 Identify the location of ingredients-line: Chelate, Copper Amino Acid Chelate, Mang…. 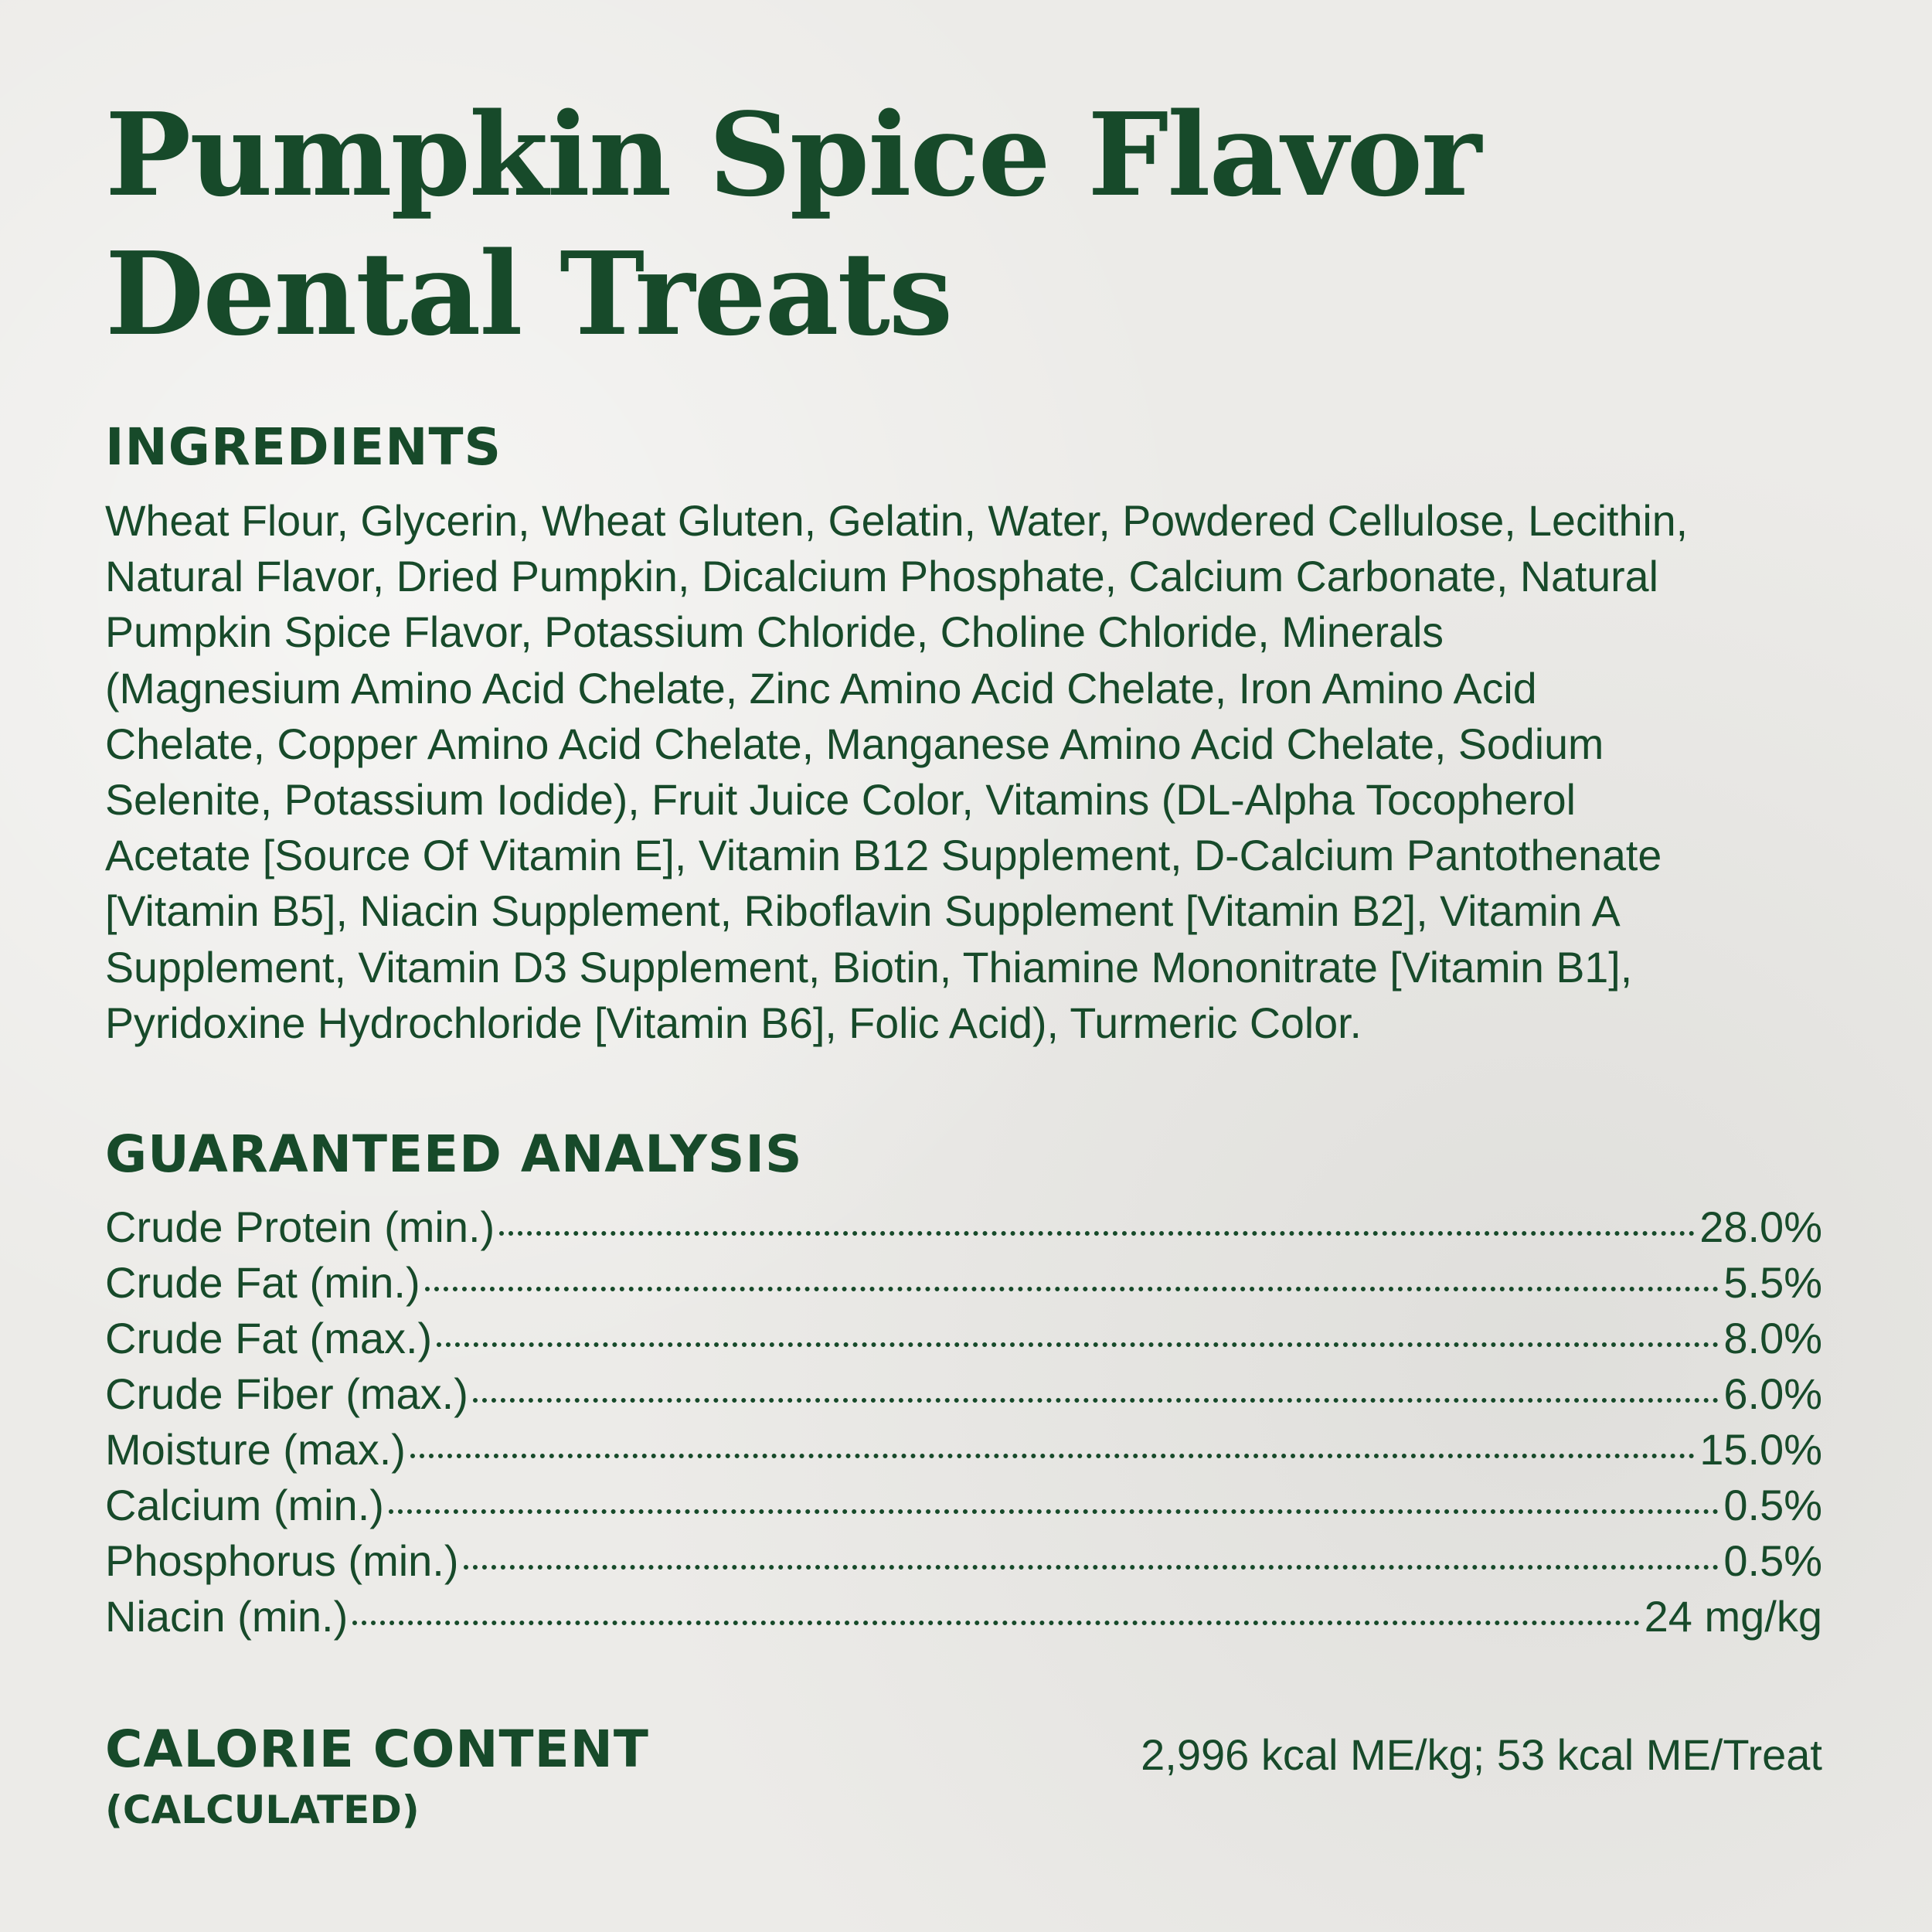
(855, 744).